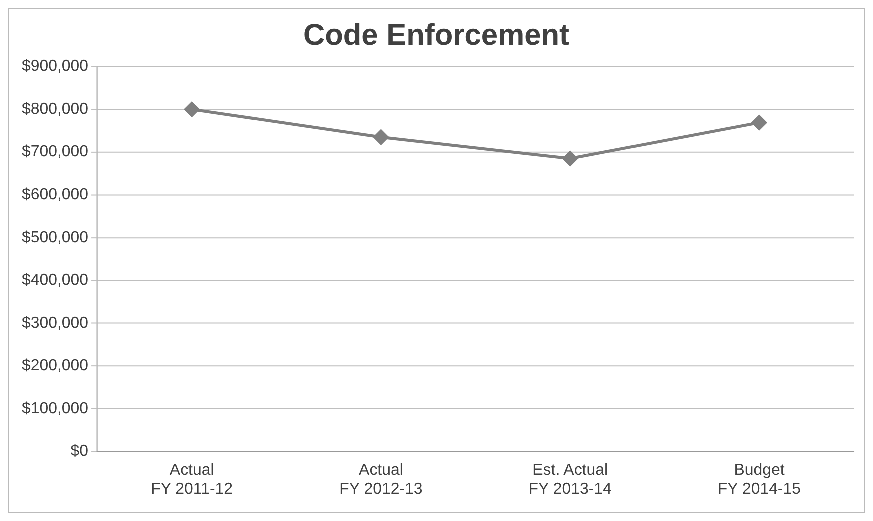  What do you see at coordinates (55, 237) in the screenshot?
I see `y-tick-label: $500,000` at bounding box center [55, 237].